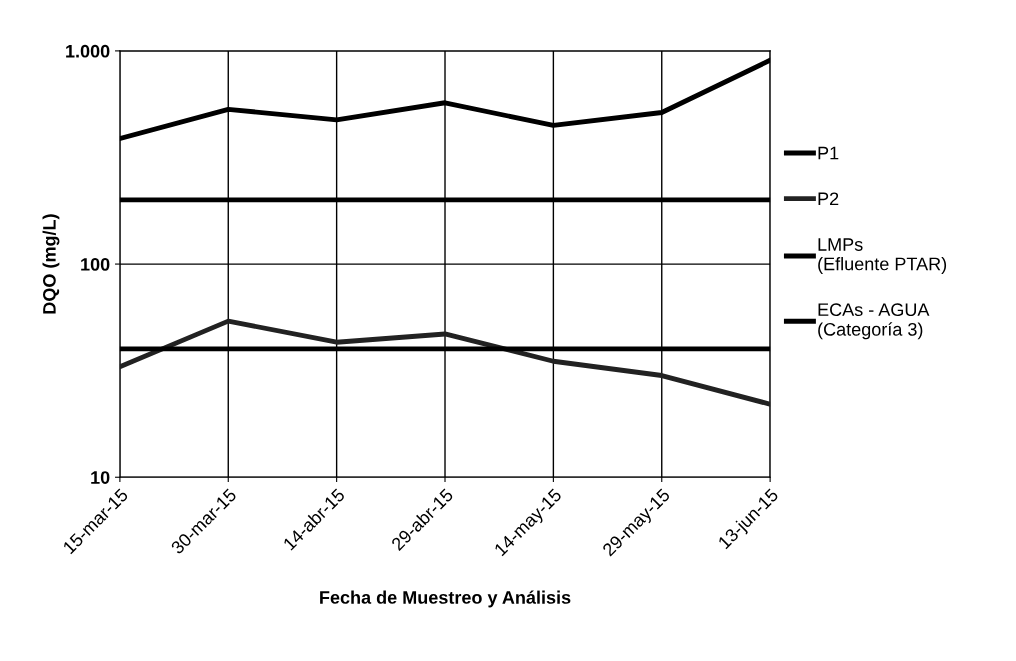 This screenshot has width=1016, height=661. I want to click on legend-label: ECAs - AGUA (Categoría 3), so click(874, 321).